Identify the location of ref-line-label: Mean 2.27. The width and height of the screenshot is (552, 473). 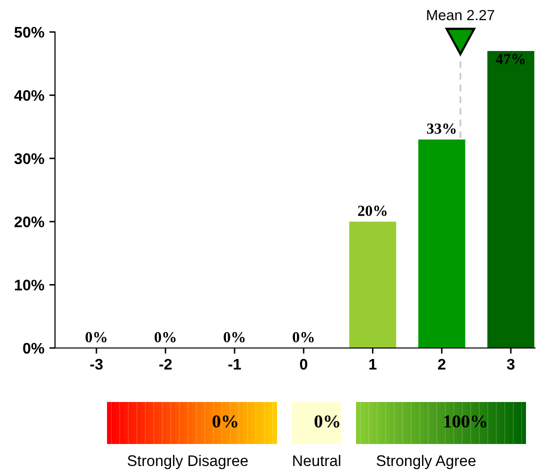
(460, 15).